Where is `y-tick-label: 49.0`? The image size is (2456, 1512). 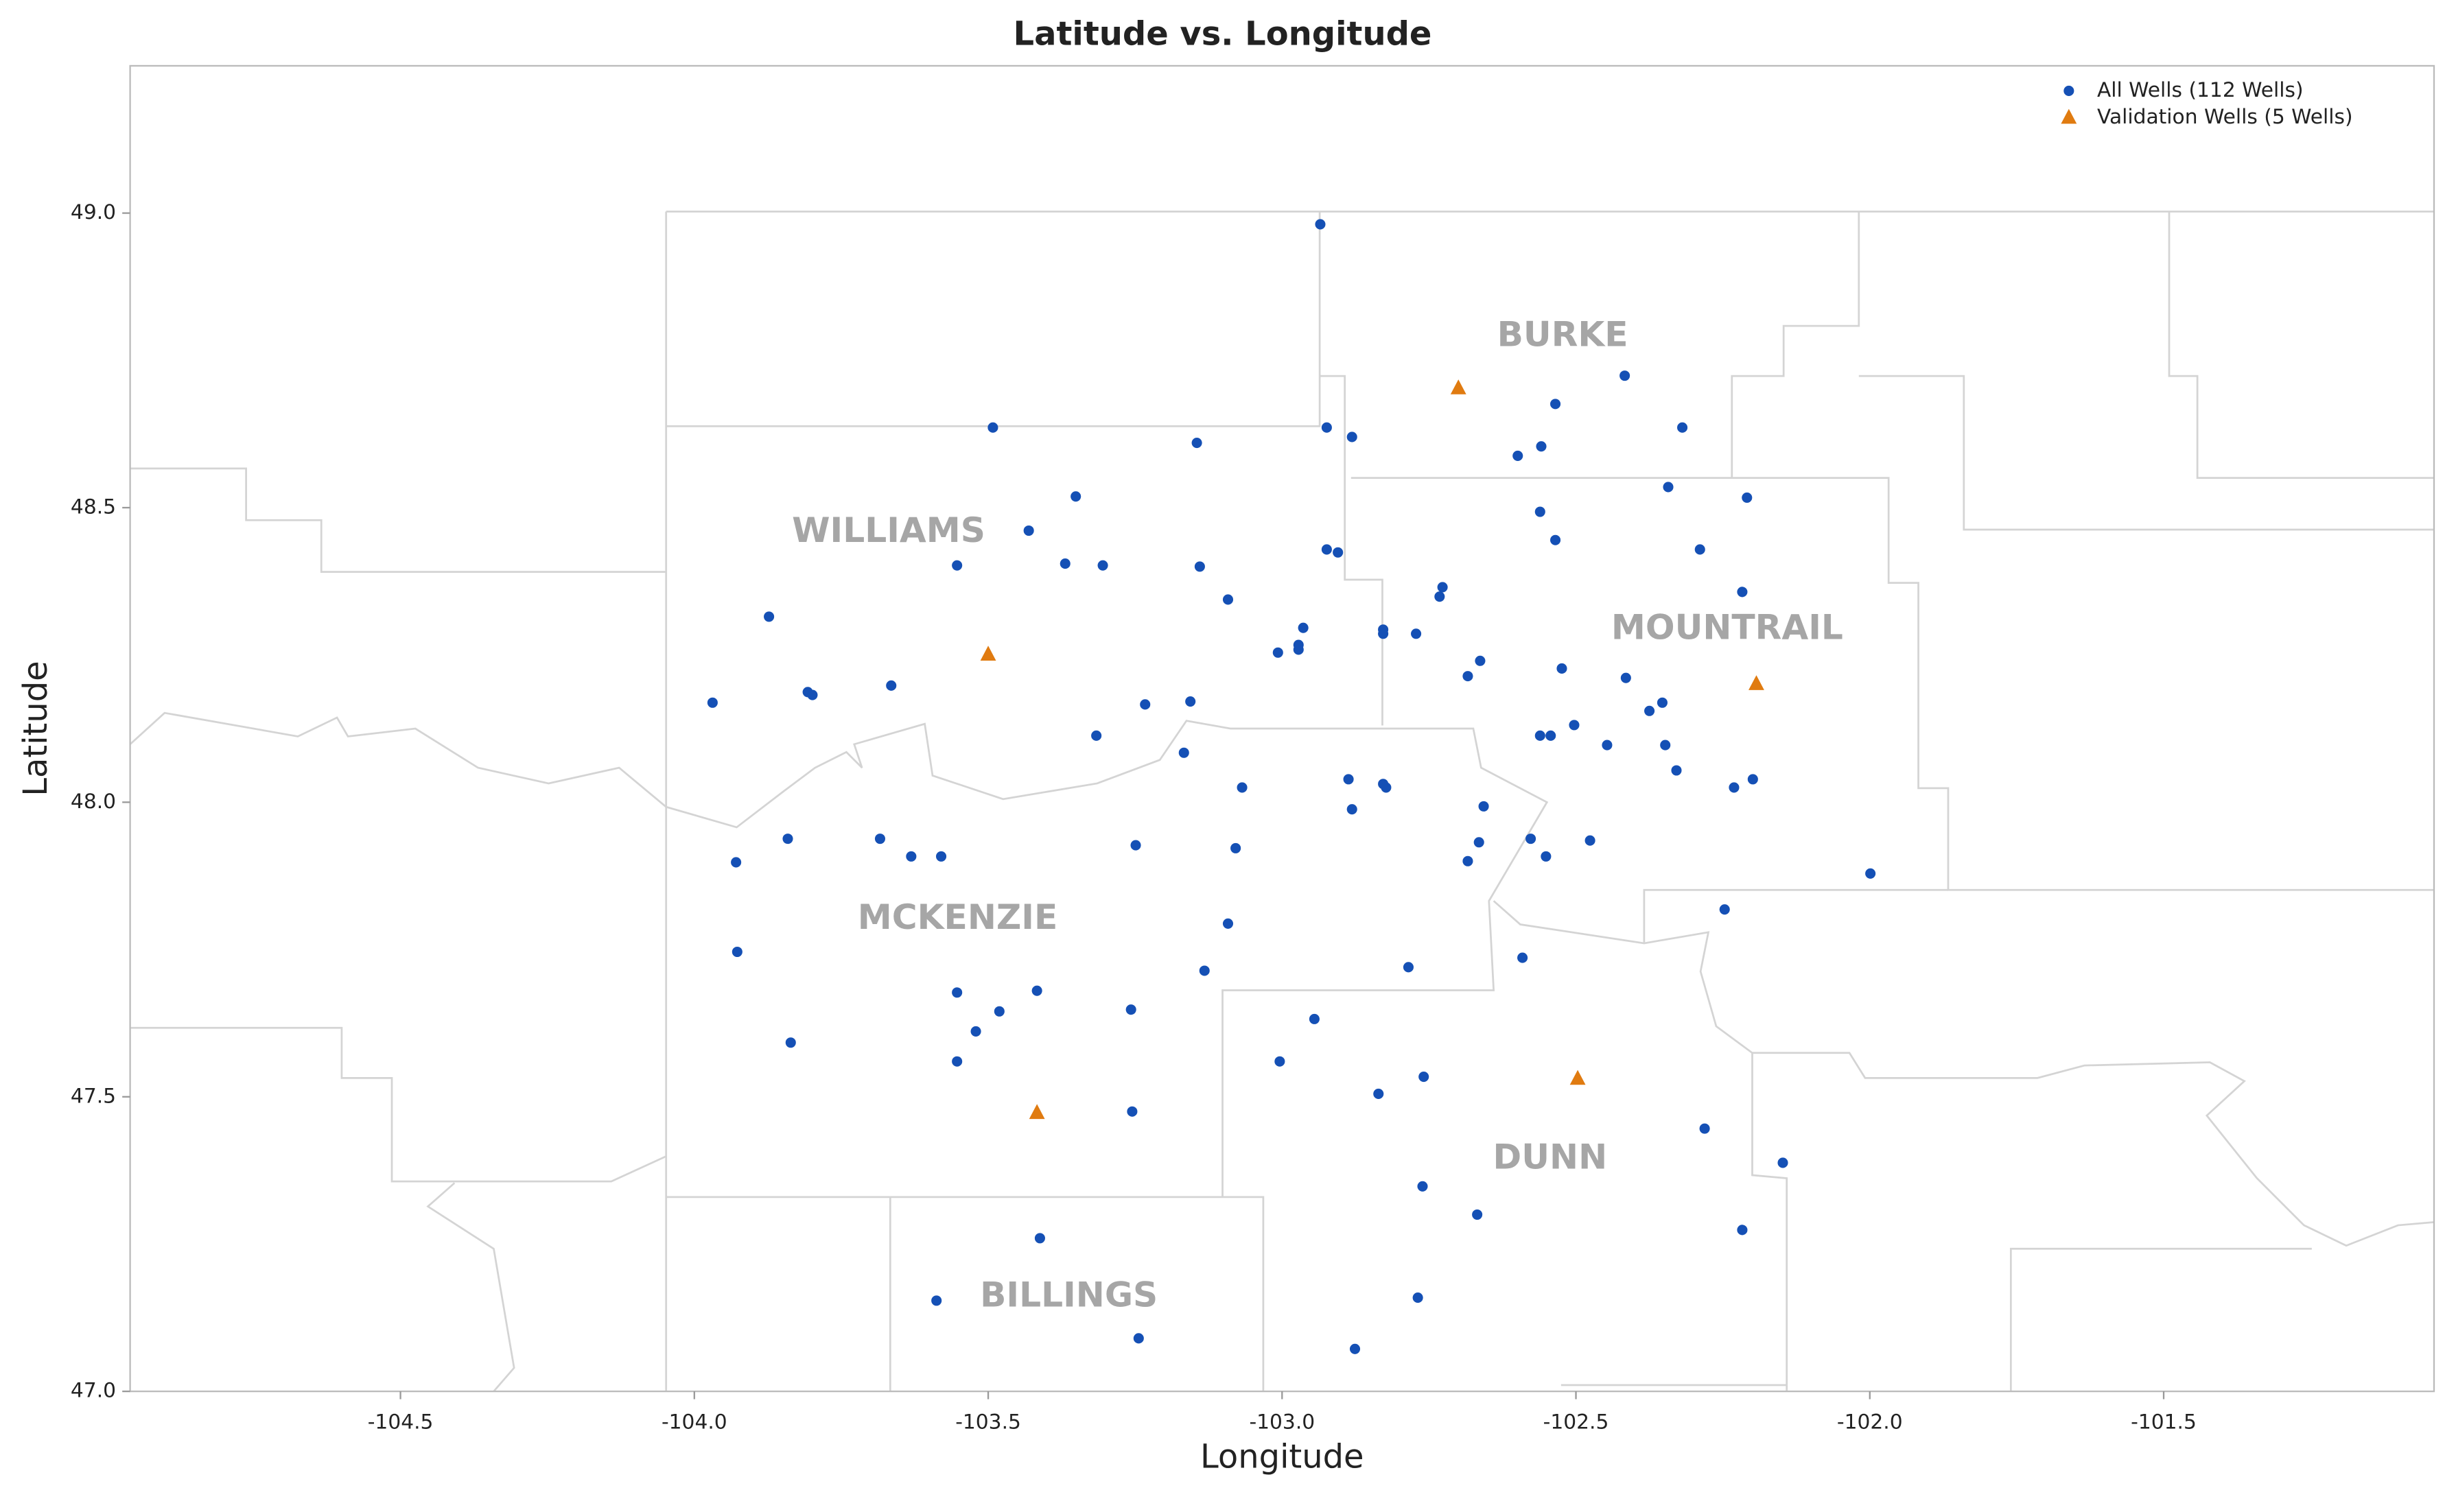
y-tick-label: 49.0 is located at coordinates (93, 212).